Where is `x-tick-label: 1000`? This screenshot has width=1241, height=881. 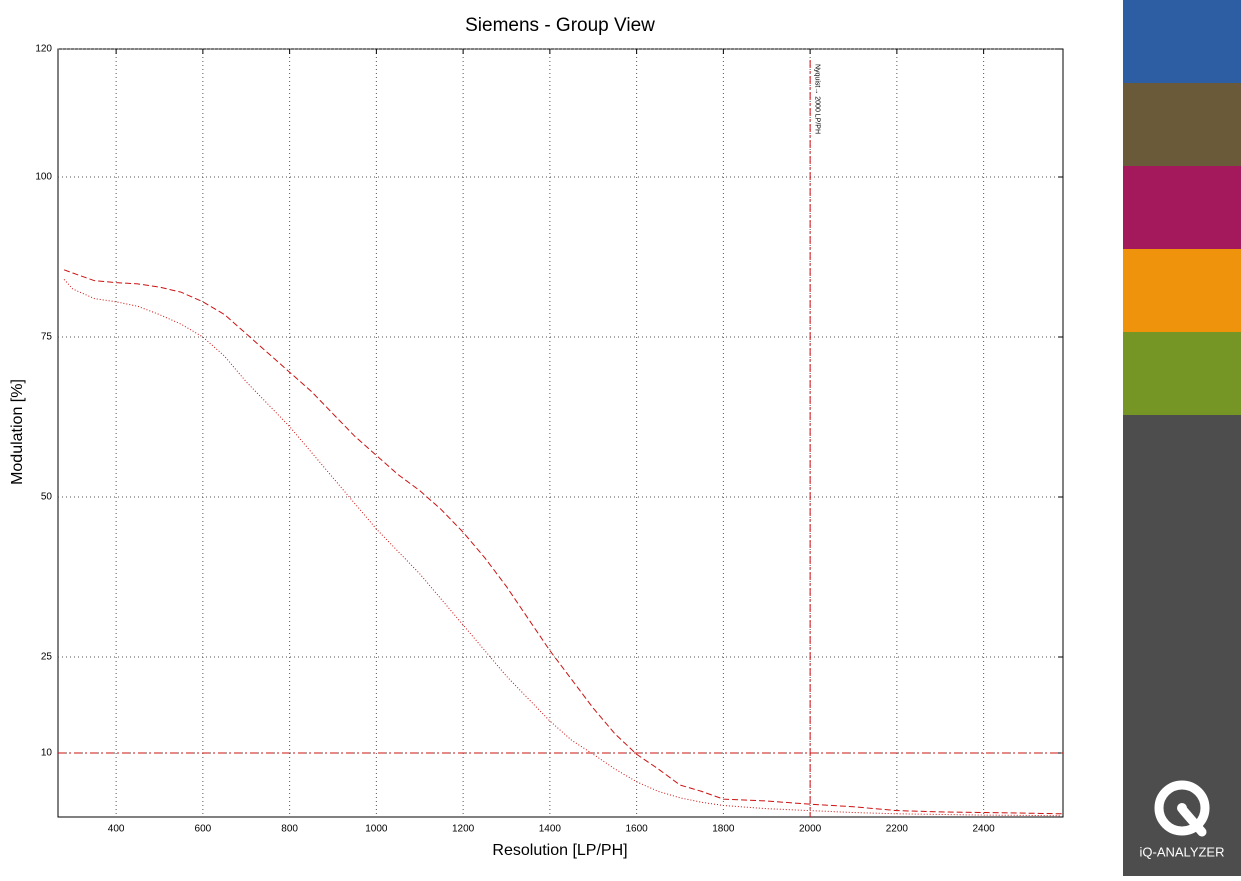
x-tick-label: 1000 is located at coordinates (376, 829).